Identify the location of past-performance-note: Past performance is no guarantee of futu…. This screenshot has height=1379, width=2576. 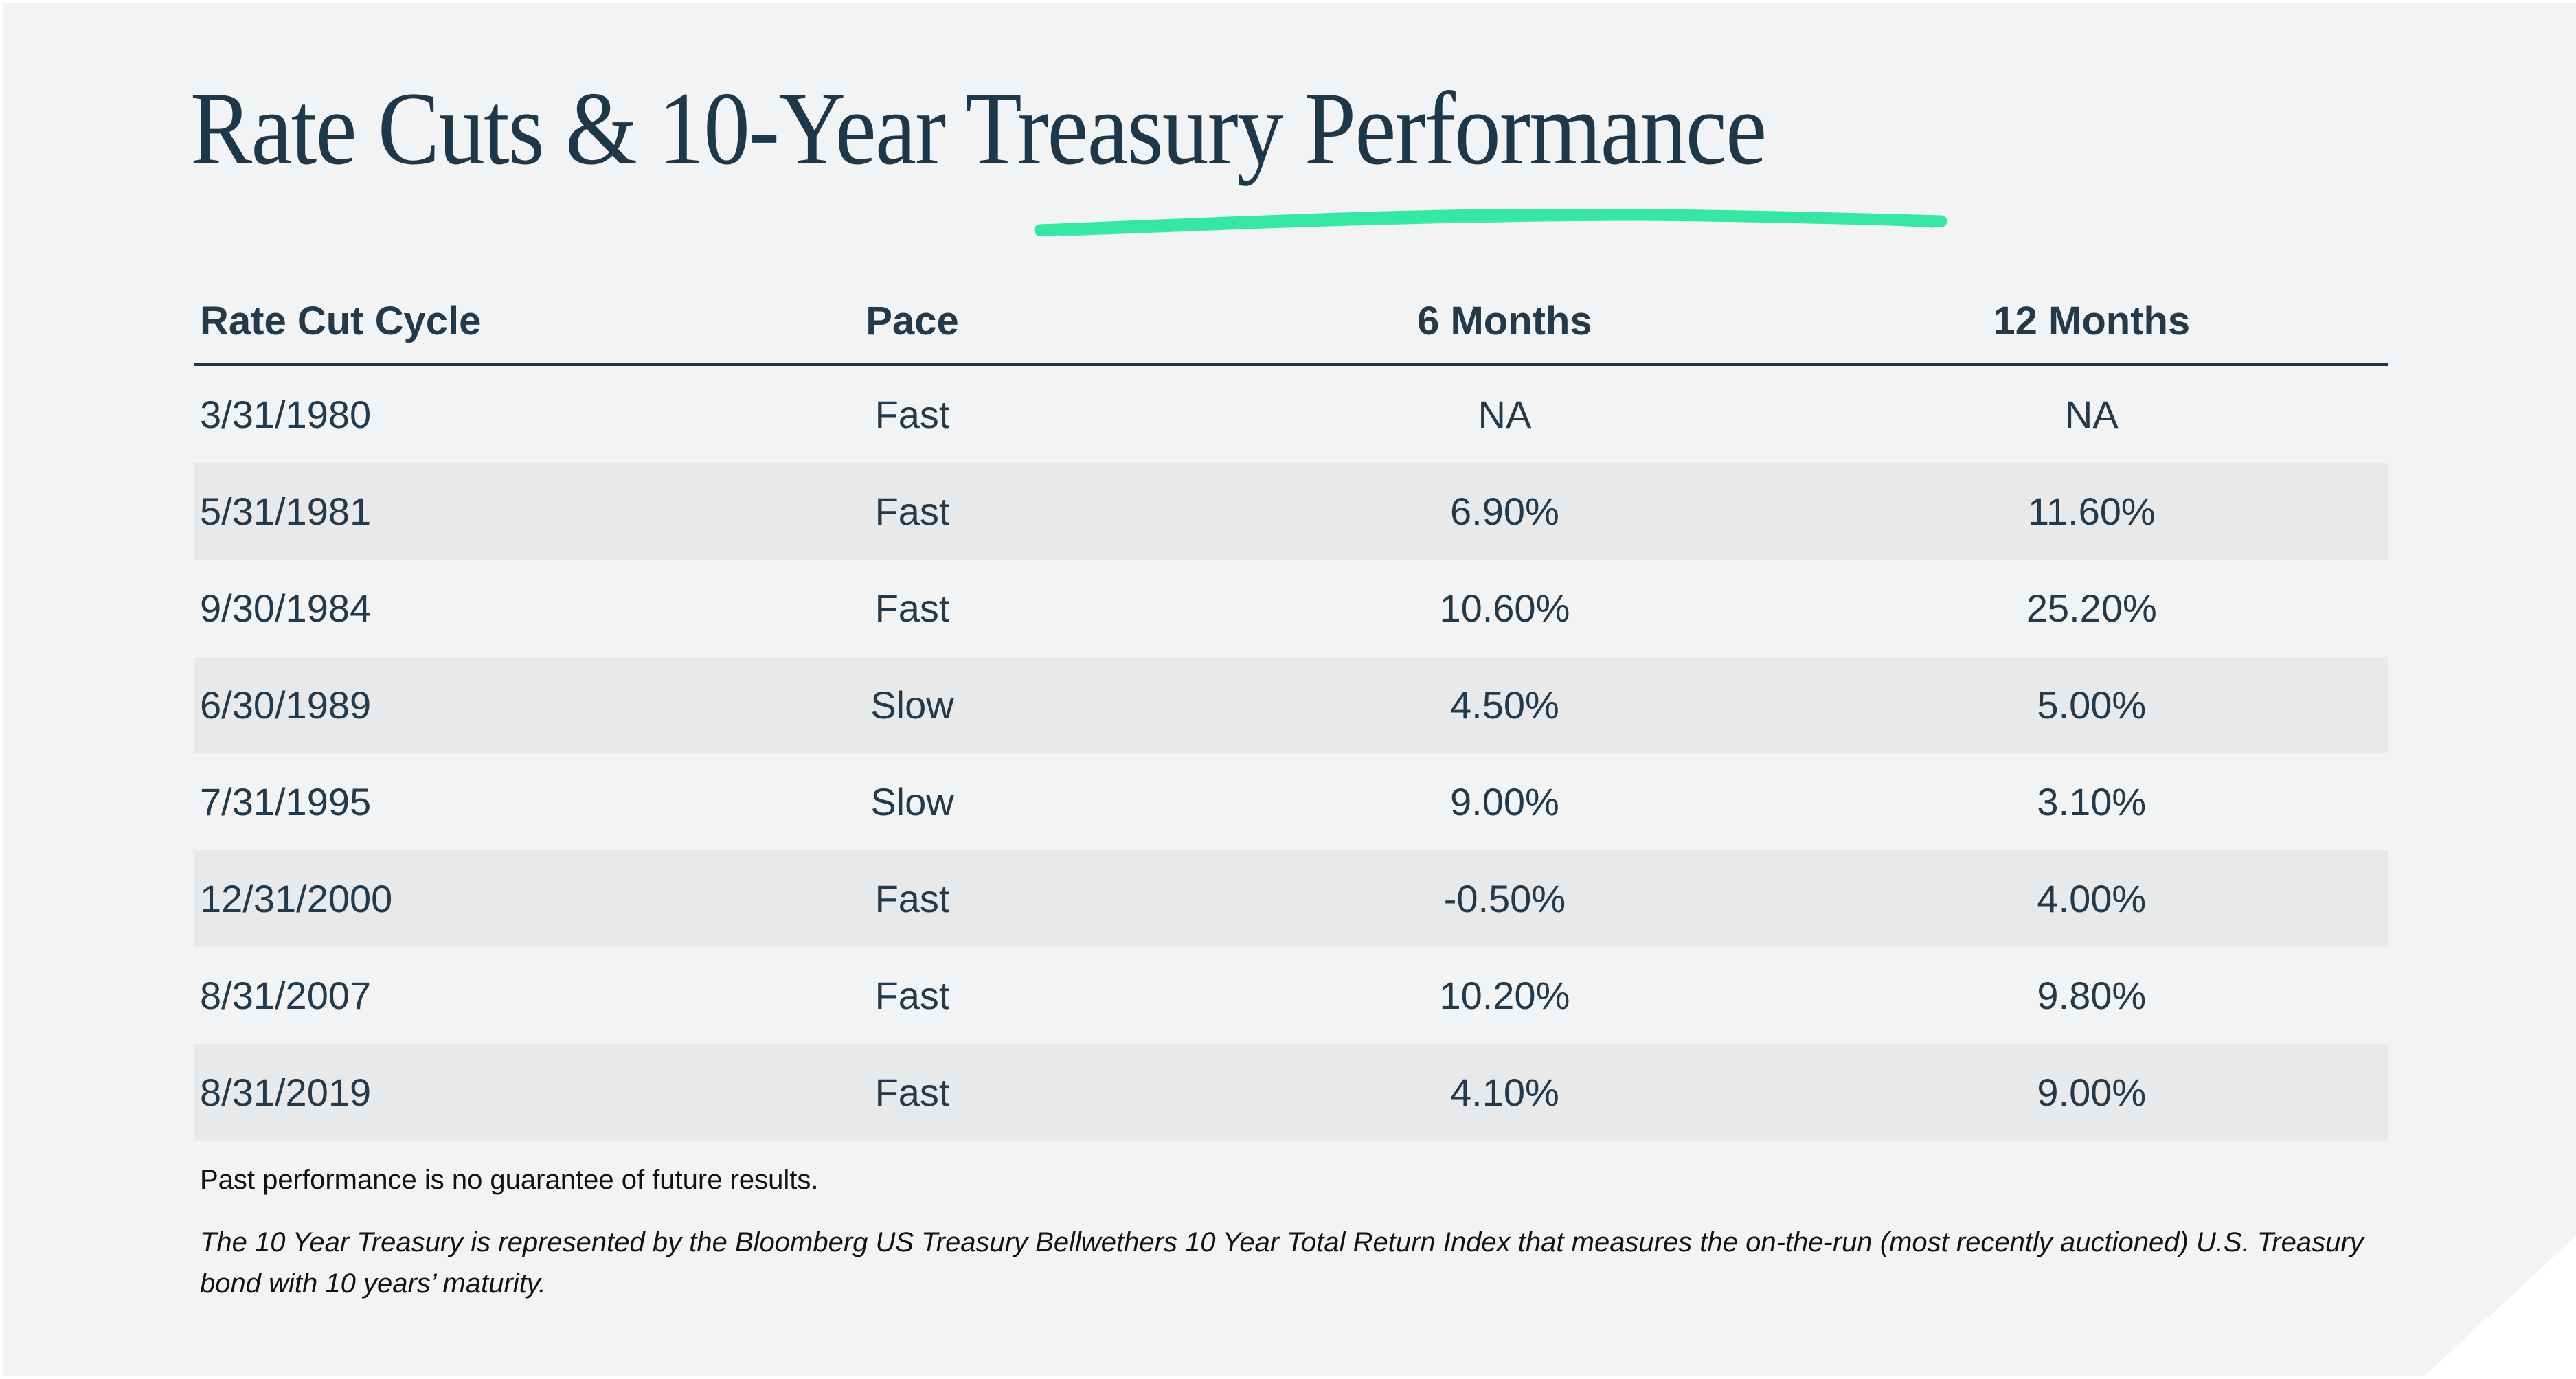
(509, 1180).